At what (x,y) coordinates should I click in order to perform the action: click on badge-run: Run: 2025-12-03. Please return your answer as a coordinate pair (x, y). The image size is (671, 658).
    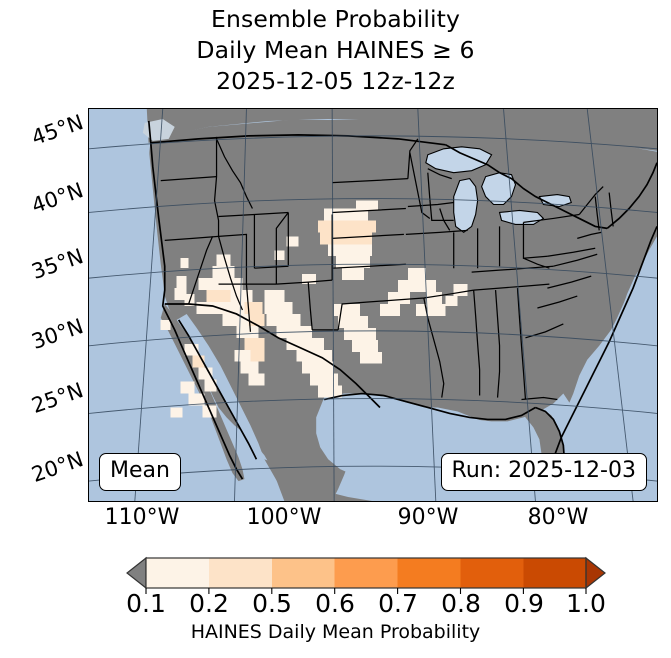
    Looking at the image, I should click on (543, 472).